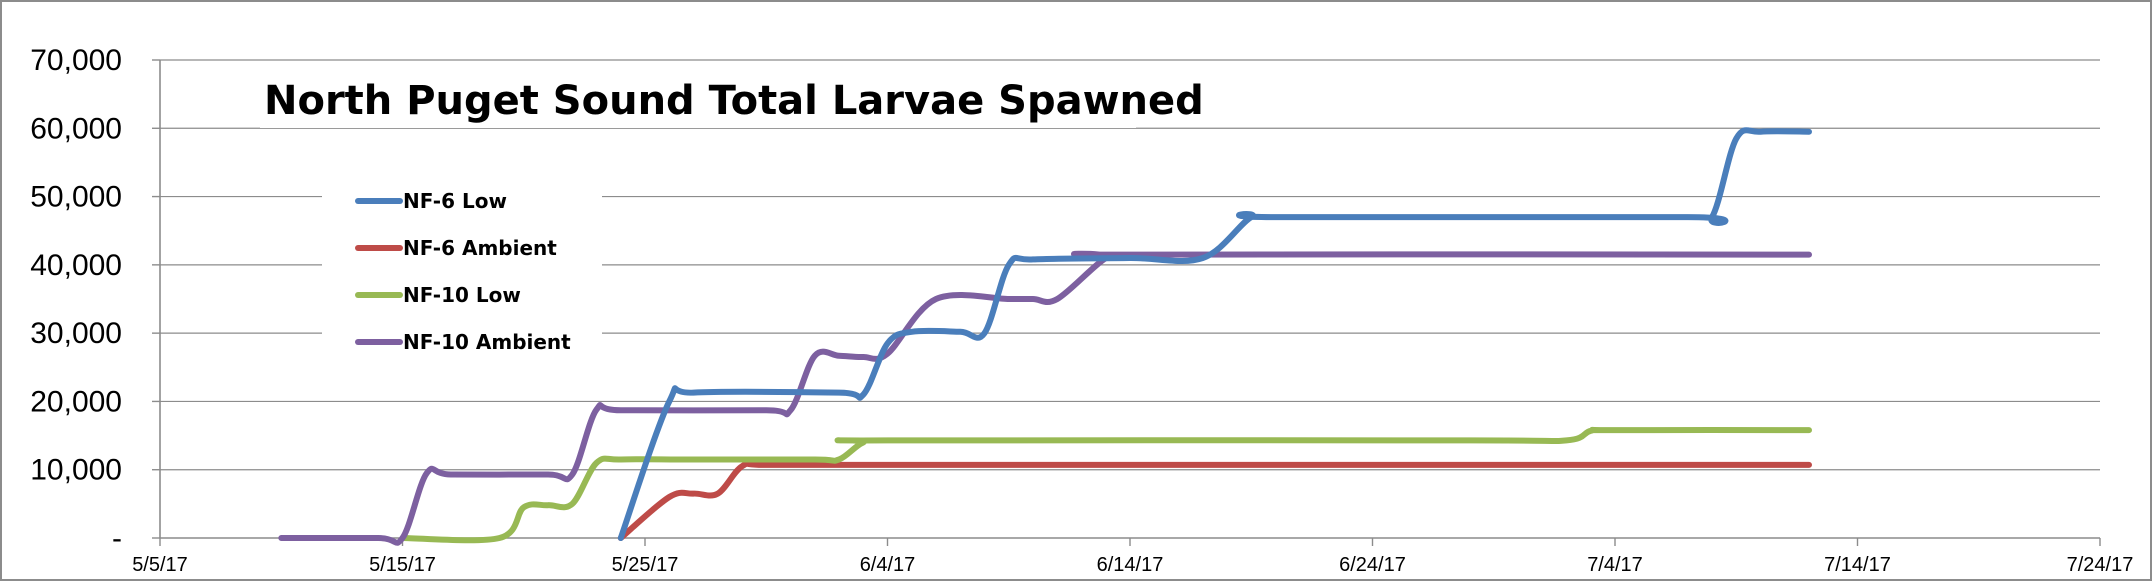 Image resolution: width=2152 pixels, height=583 pixels. What do you see at coordinates (888, 565) in the screenshot?
I see `x-tick-label: 6/4/17` at bounding box center [888, 565].